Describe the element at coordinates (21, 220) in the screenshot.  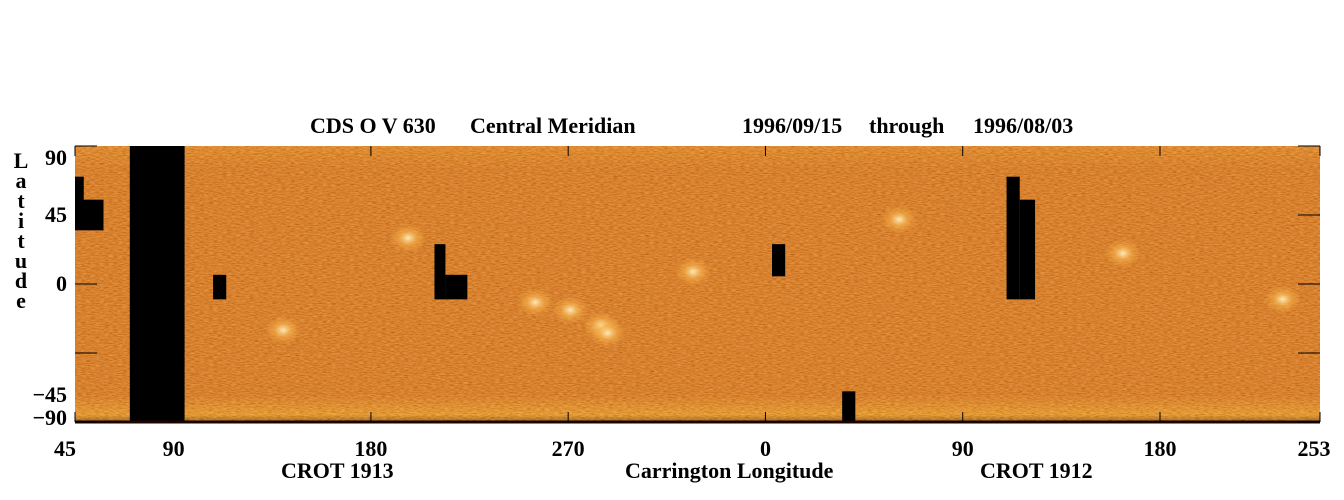
I see `y-axis-label-letter-3: i` at that location.